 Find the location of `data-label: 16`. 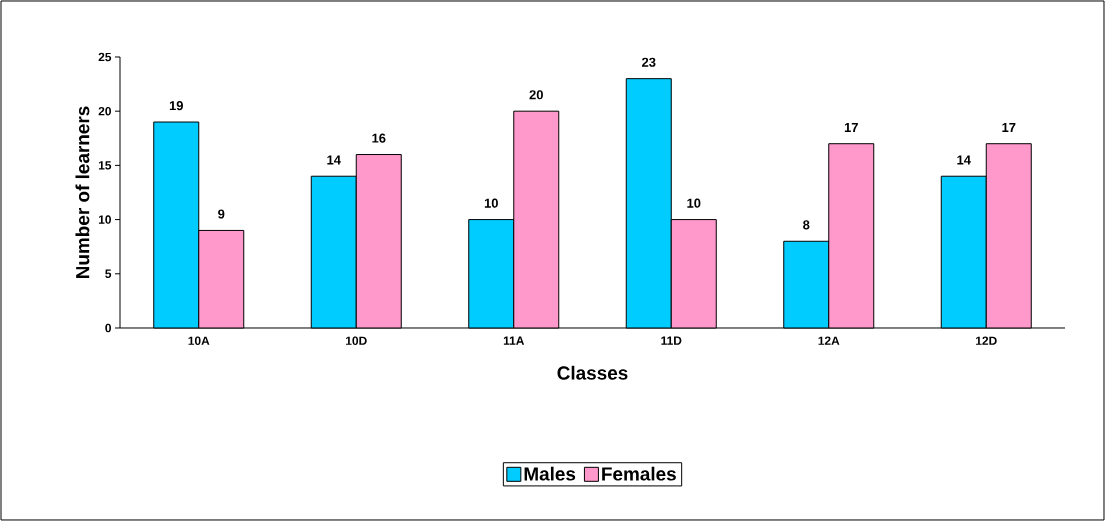

data-label: 16 is located at coordinates (379, 138).